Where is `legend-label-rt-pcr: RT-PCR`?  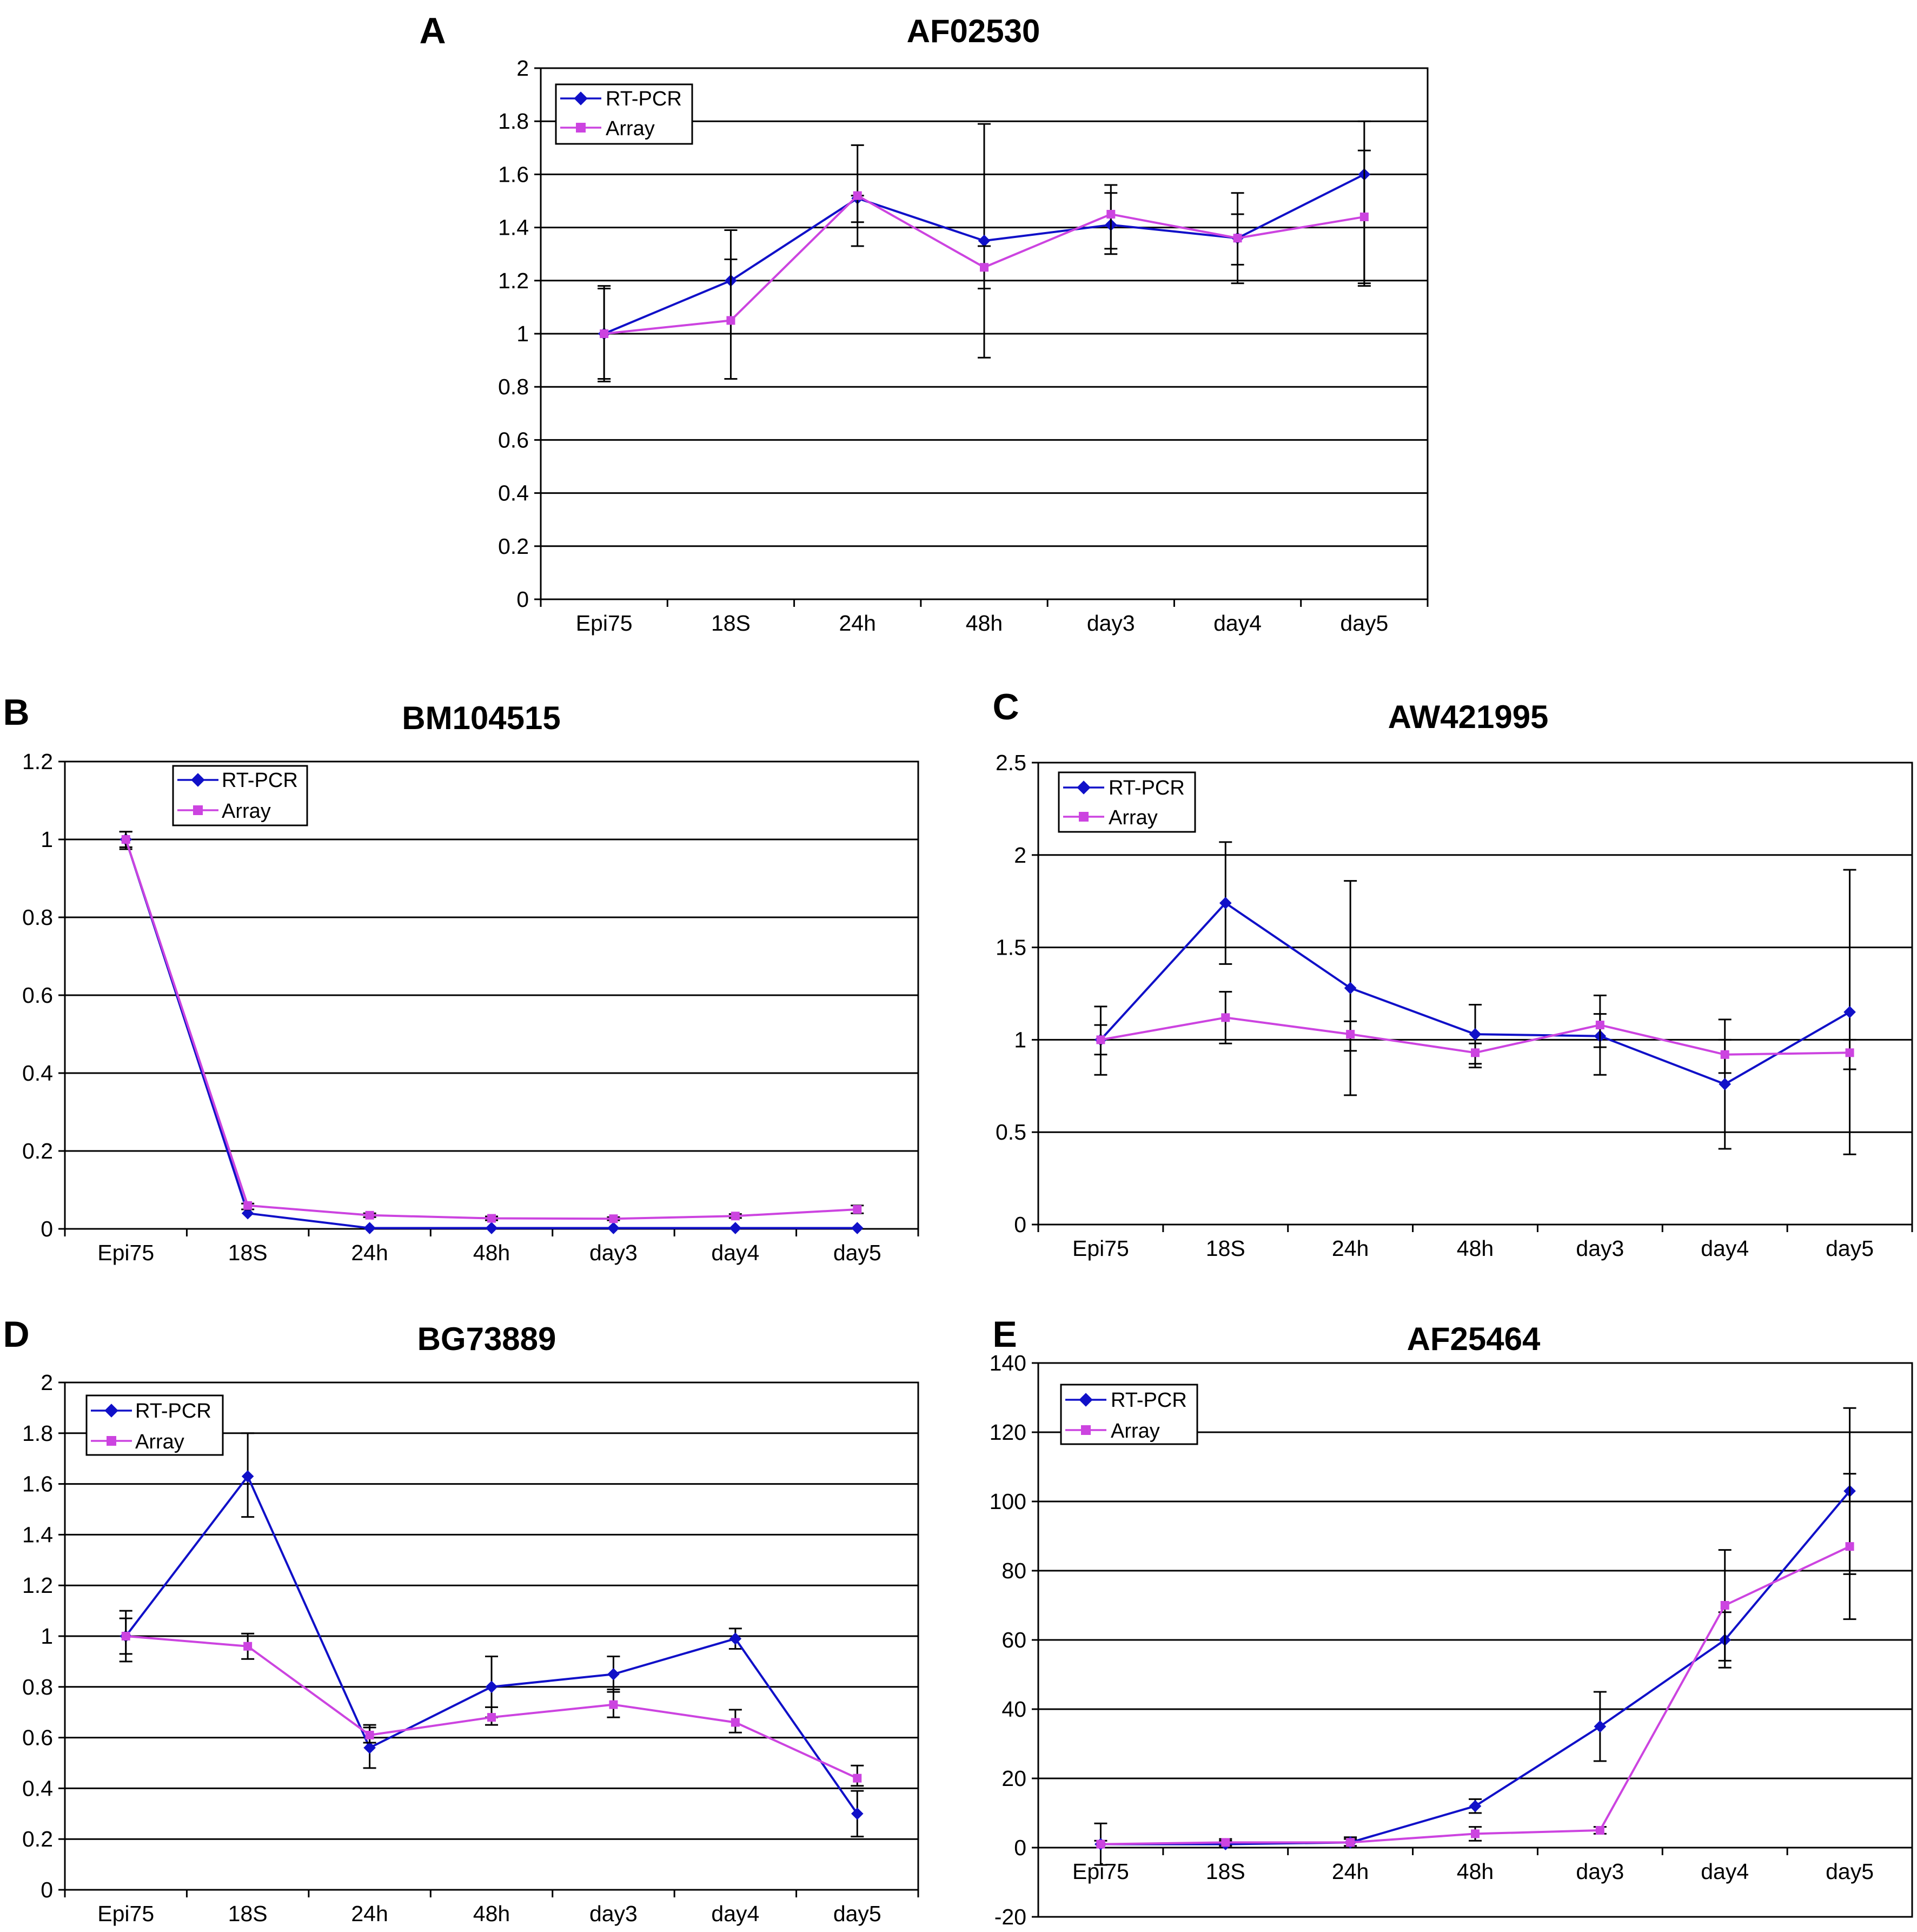
legend-label-rt-pcr: RT-PCR is located at coordinates (260, 781).